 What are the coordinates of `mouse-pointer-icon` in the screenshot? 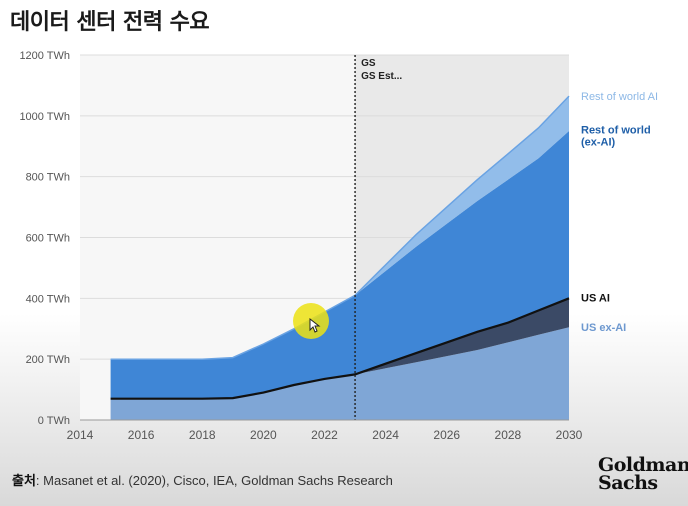 It's located at (315, 325).